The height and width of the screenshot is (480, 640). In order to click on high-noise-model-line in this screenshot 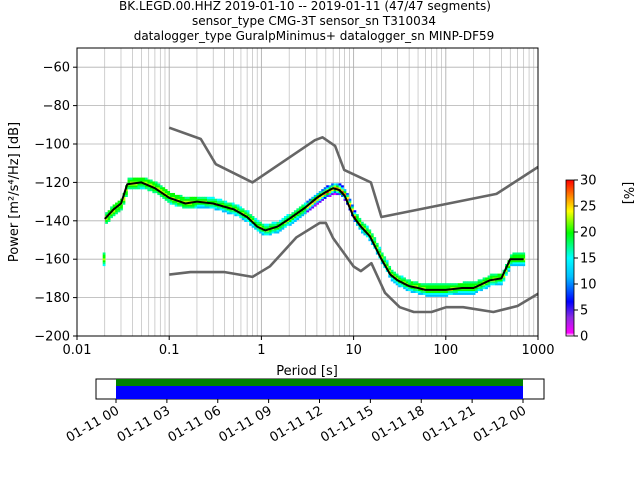, I will do `click(353, 172)`.